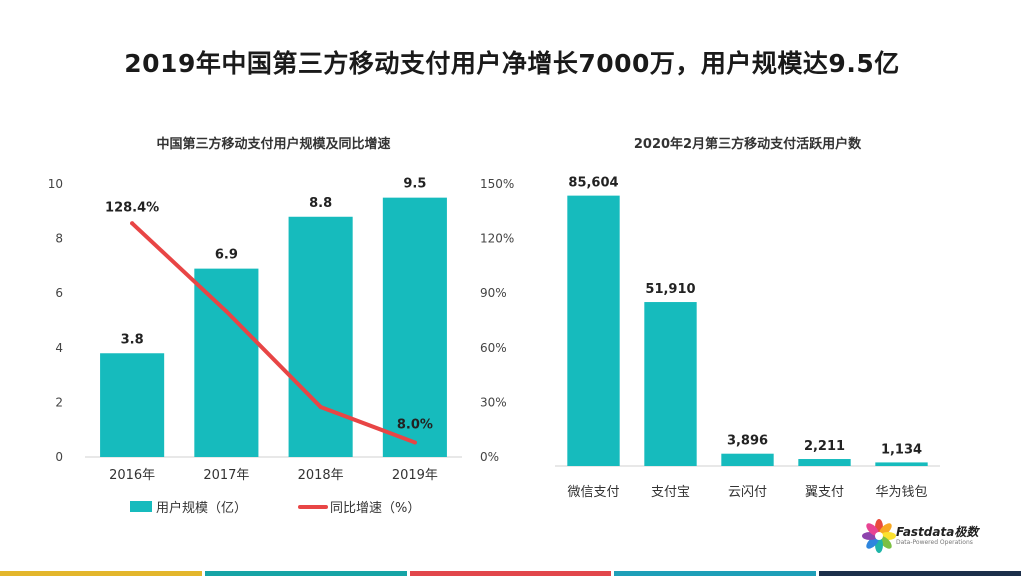 This screenshot has height=576, width=1024. I want to click on chart1-left-tick: 0, so click(59, 457).